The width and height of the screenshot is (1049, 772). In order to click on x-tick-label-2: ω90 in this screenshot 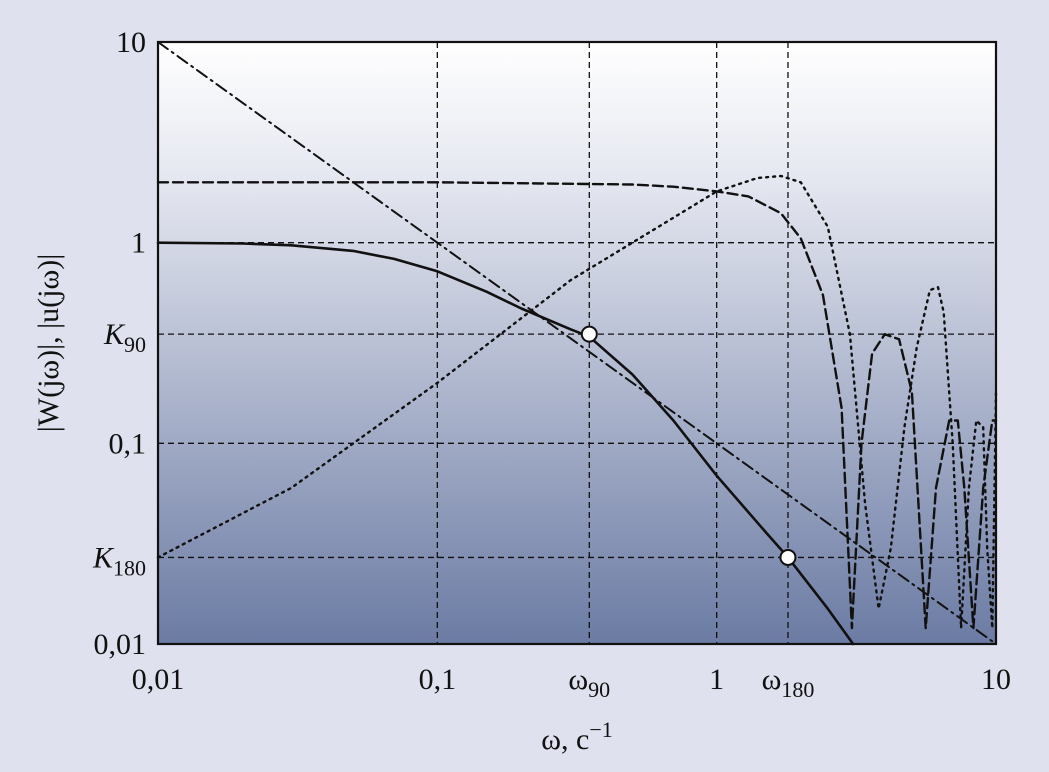, I will do `click(589, 682)`.